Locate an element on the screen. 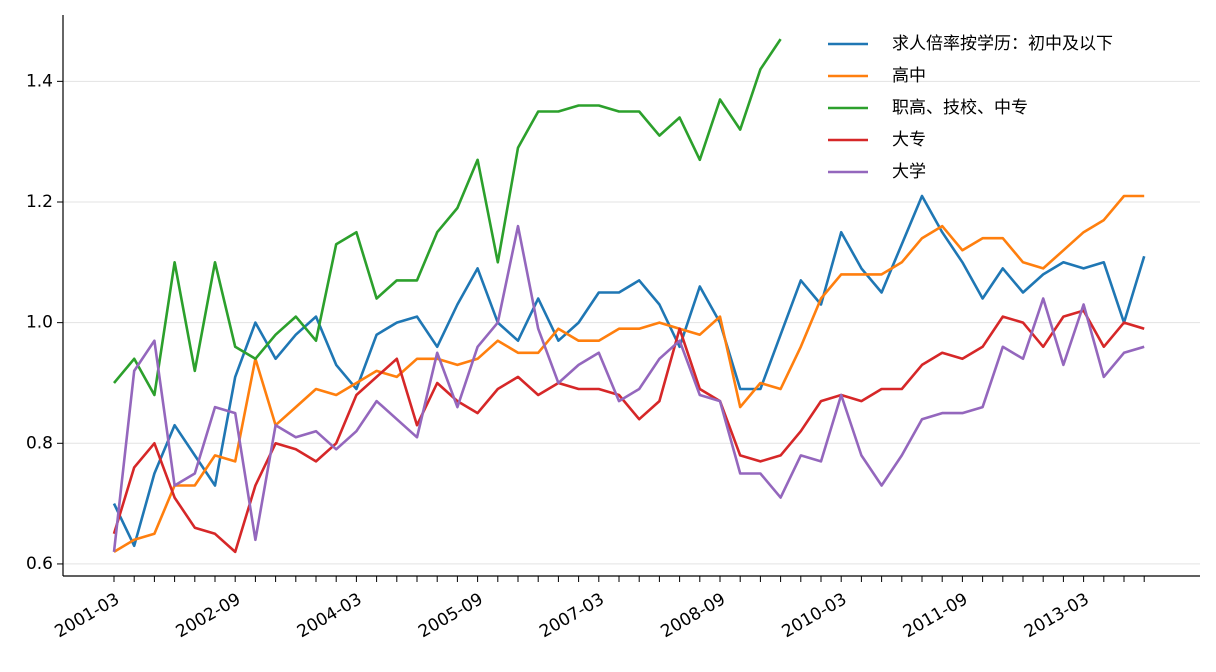  x-tick-label: 2011-09 is located at coordinates (936, 615).